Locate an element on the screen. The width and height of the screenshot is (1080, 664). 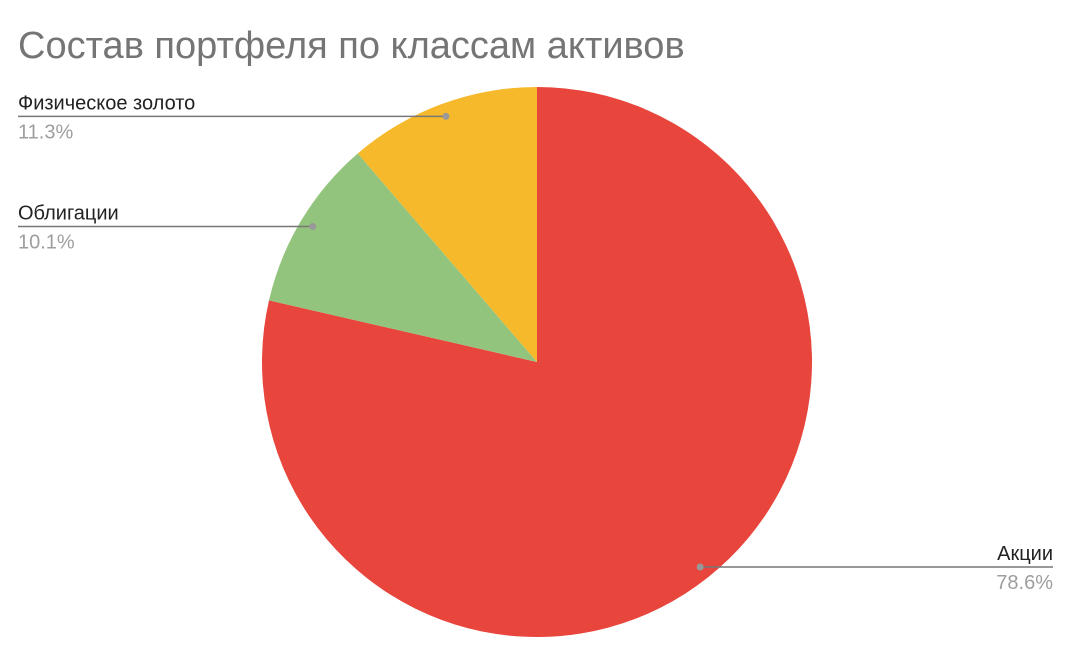
slice-label: Физическое золото is located at coordinates (106, 103).